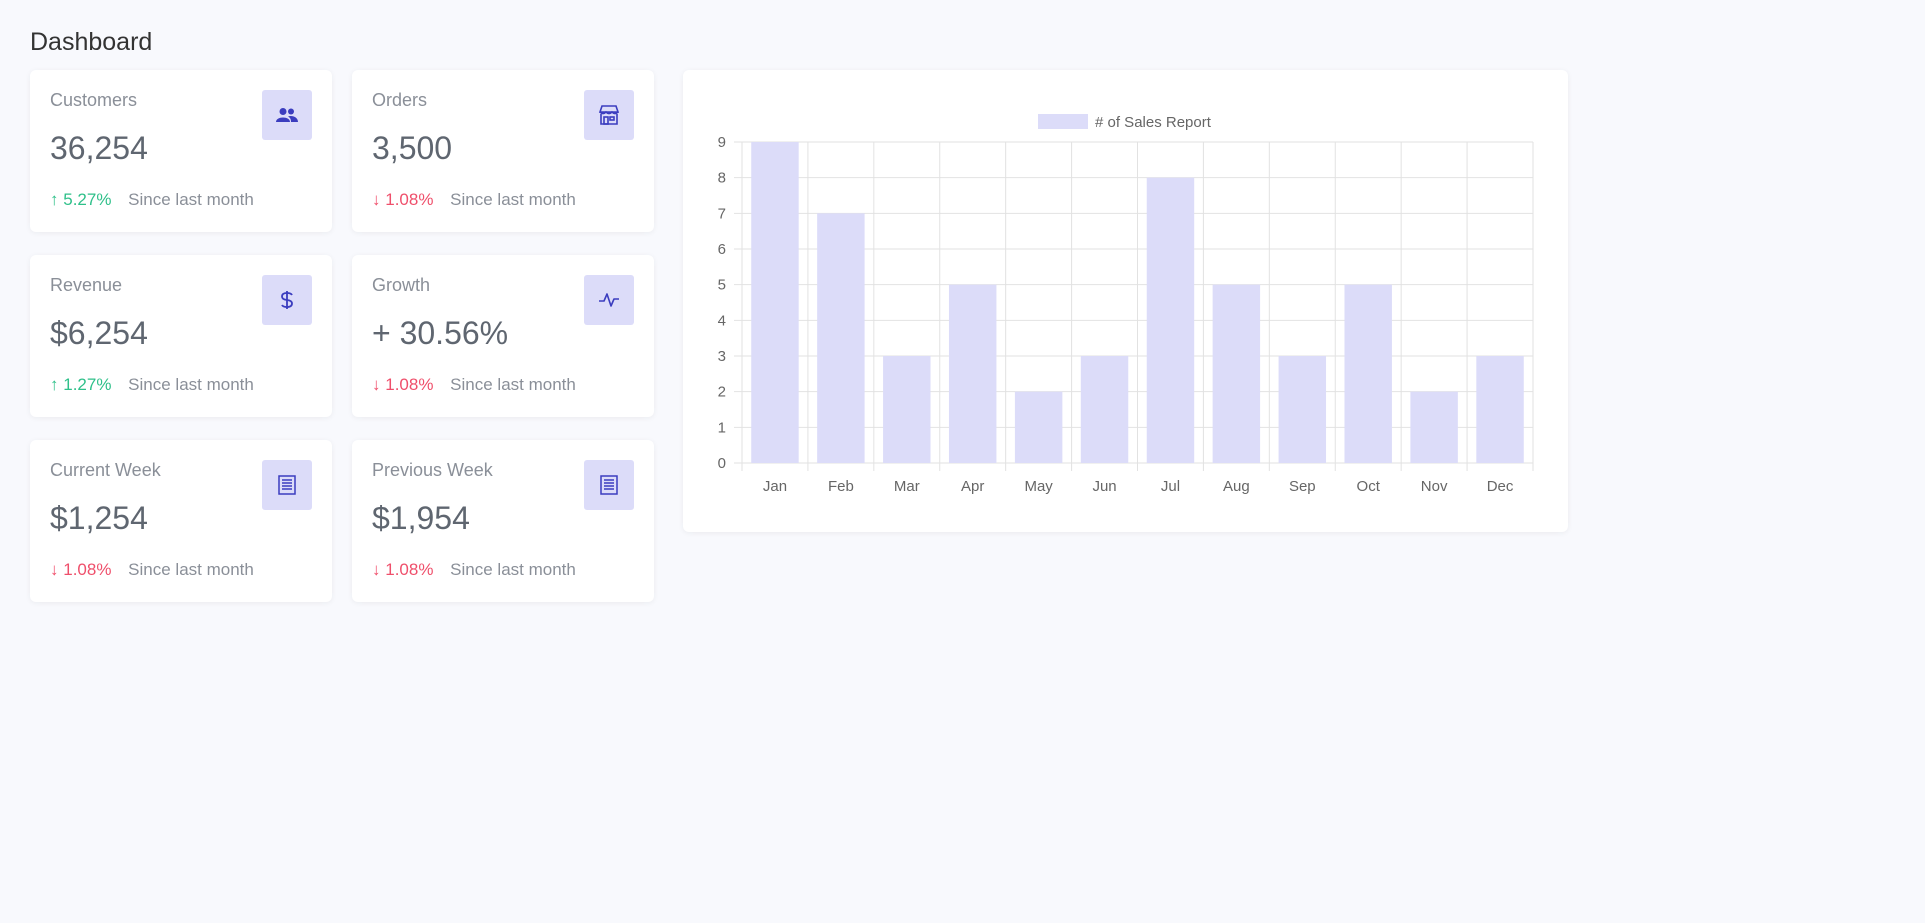  What do you see at coordinates (722, 213) in the screenshot?
I see `y-tick-label: 7` at bounding box center [722, 213].